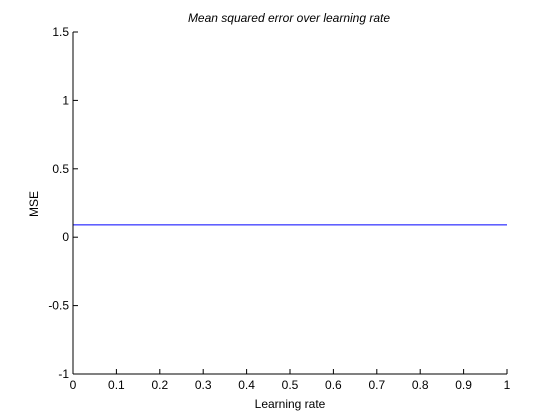 This screenshot has height=420, width=560. What do you see at coordinates (63, 203) in the screenshot?
I see `y-ticks: -1 -0.5 0 0.5 1 1.5` at bounding box center [63, 203].